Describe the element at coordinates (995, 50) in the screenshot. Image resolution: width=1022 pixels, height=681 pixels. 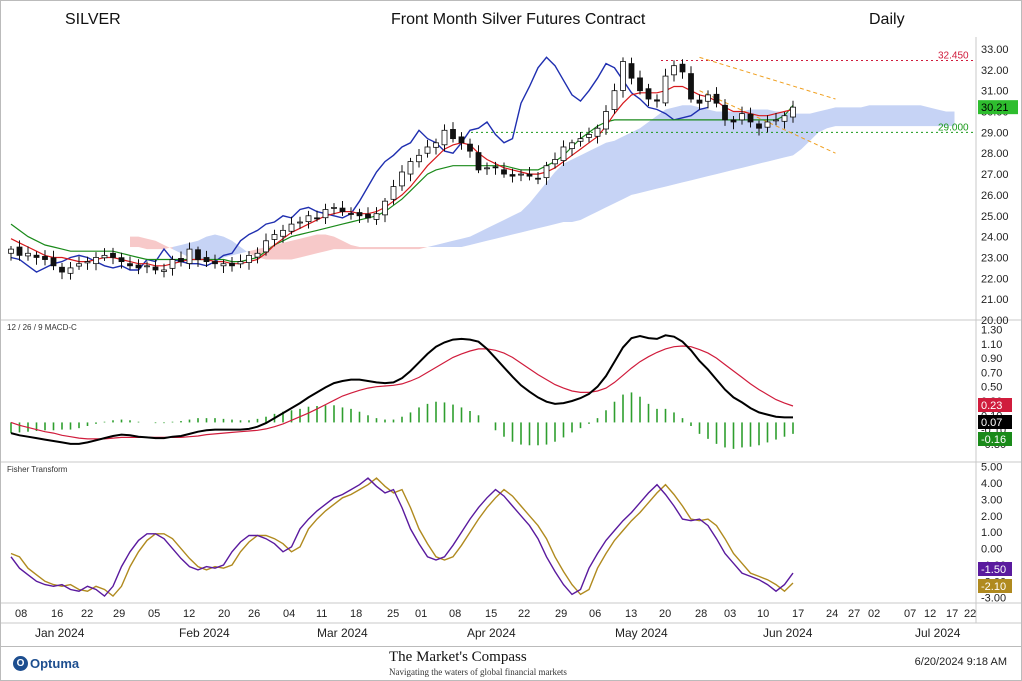
I see `price-axis-tick: 33.00` at that location.